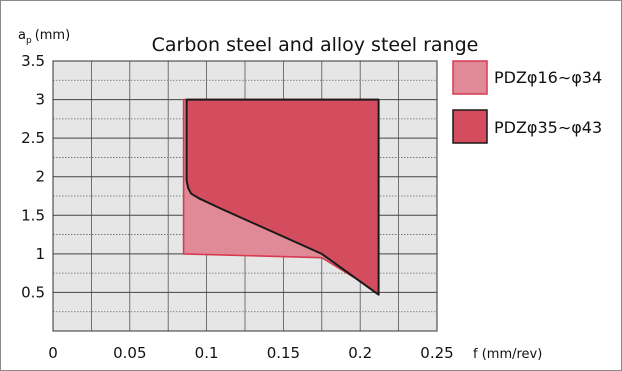 Image resolution: width=622 pixels, height=371 pixels. Describe the element at coordinates (548, 77) in the screenshot. I see `legend-label-pdz16-34: PDZφ16∼φ34` at that location.